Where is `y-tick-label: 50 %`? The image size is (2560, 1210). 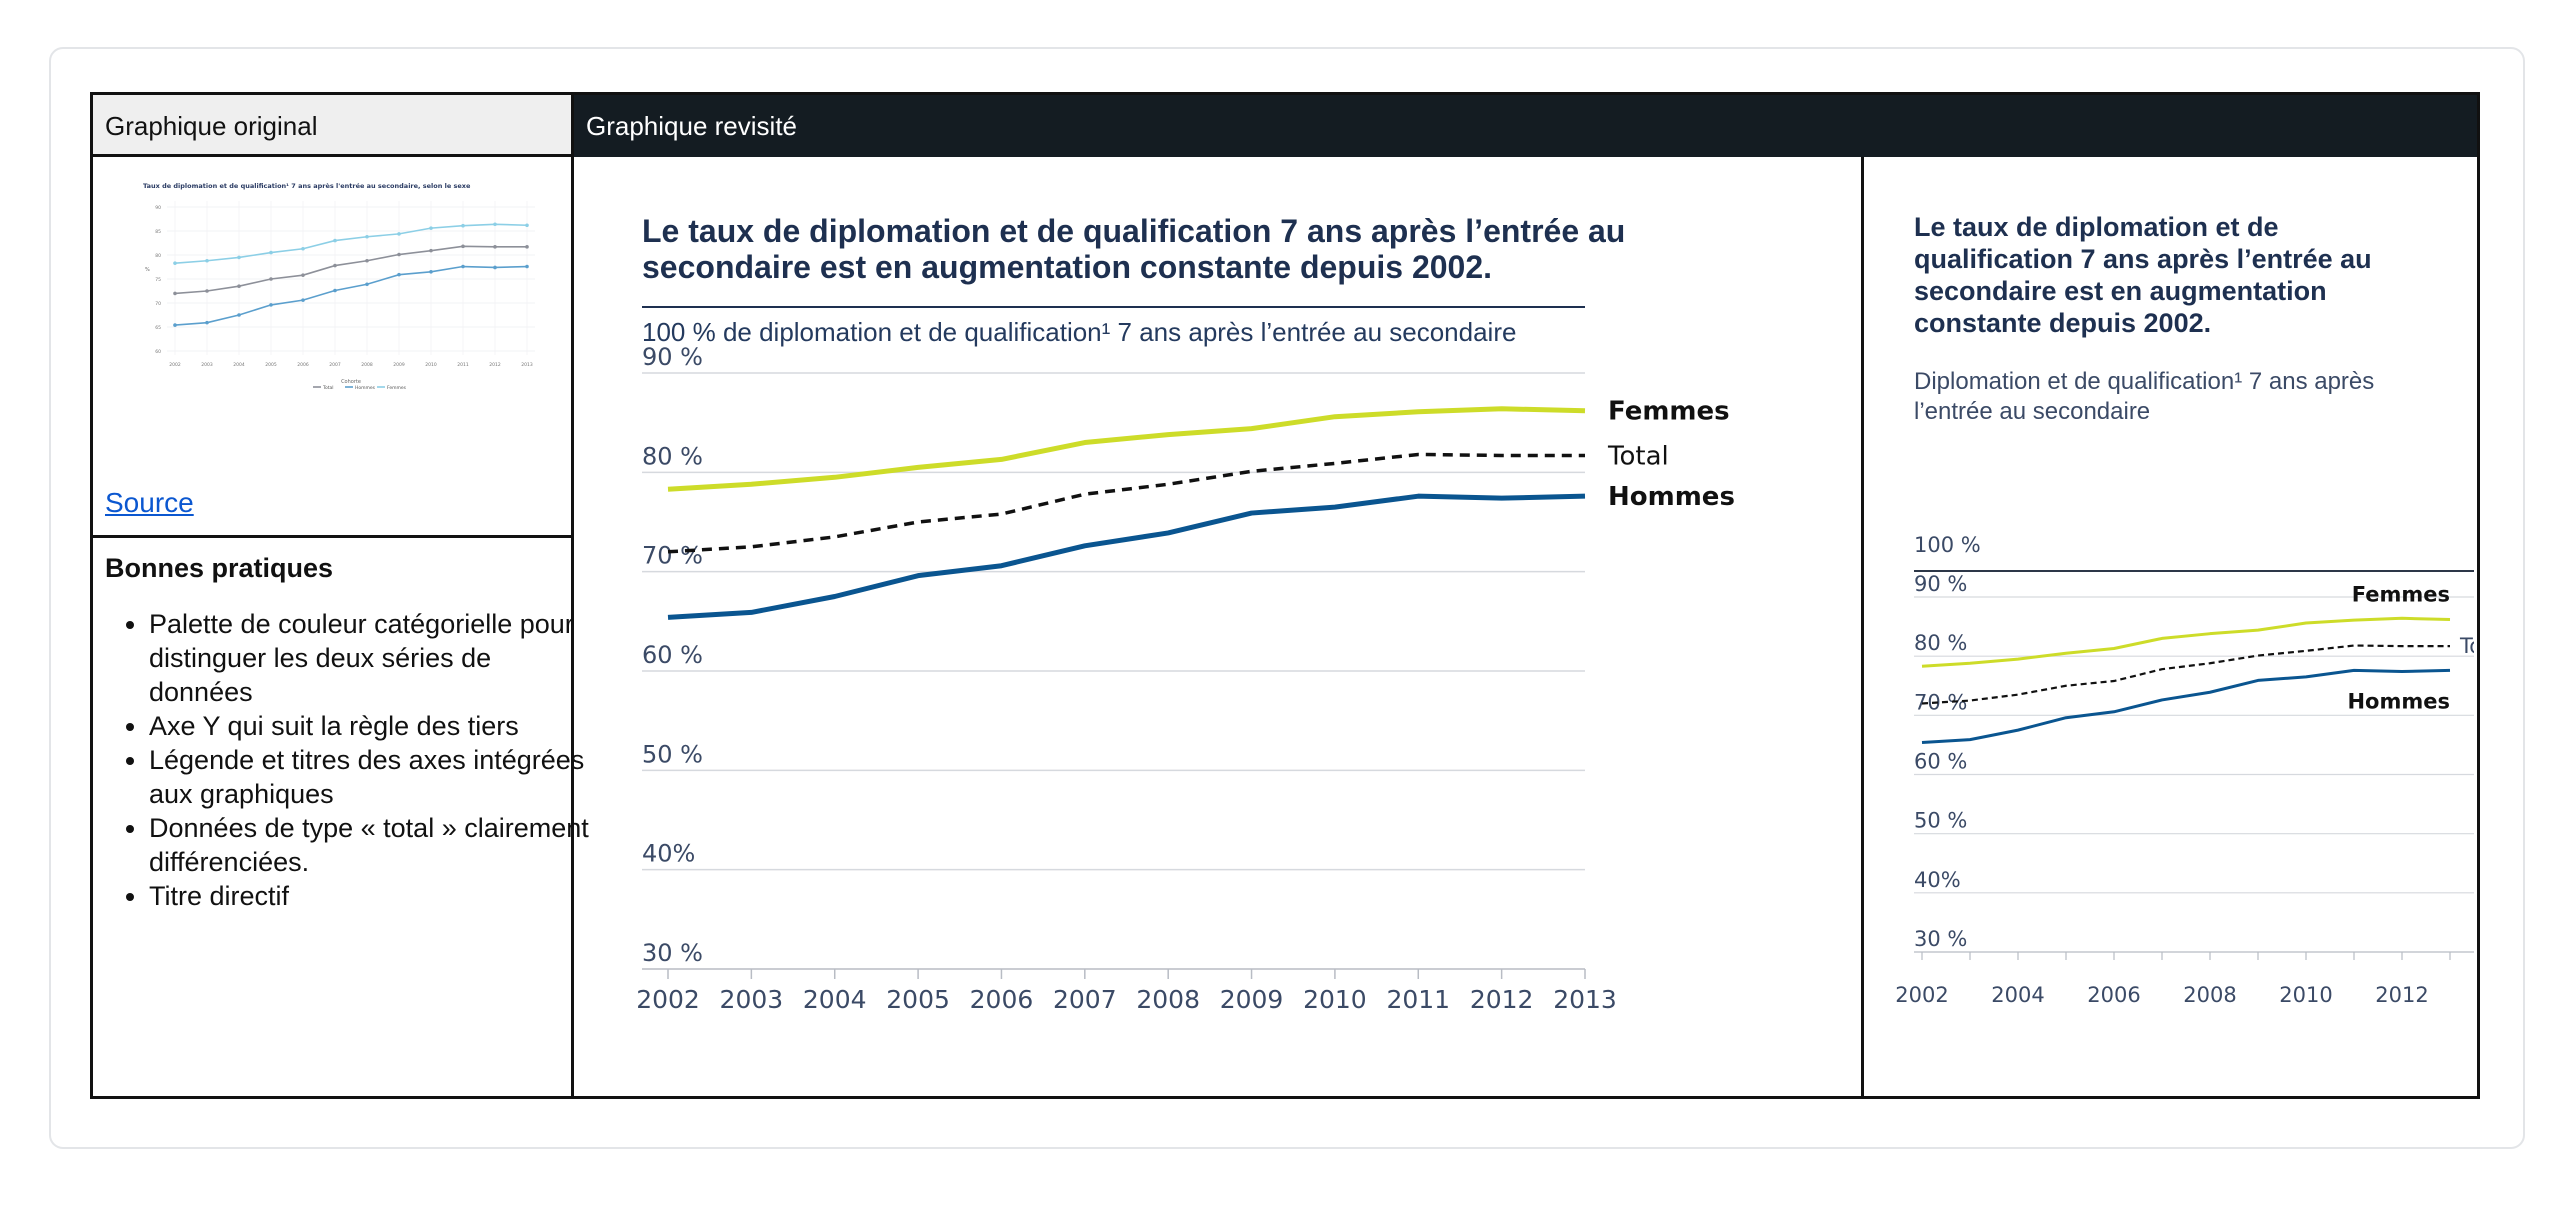
y-tick-label: 50 % is located at coordinates (1940, 821).